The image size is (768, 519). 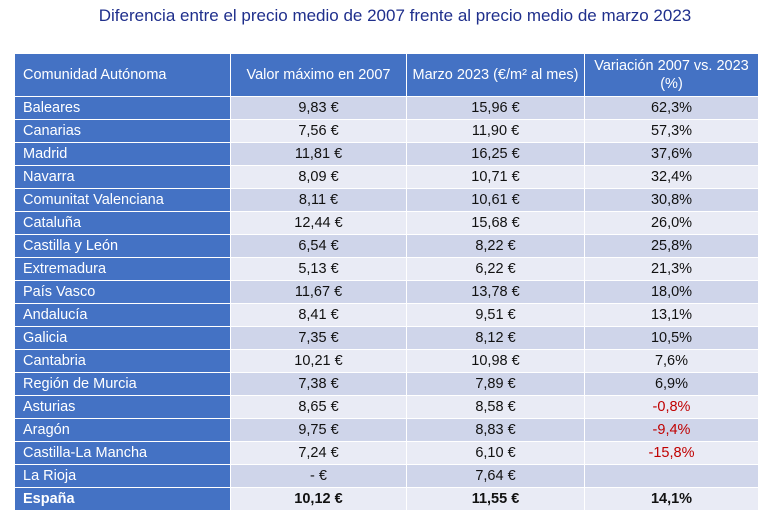 What do you see at coordinates (495, 108) in the screenshot?
I see `march-2023-cell: 15,96 €` at bounding box center [495, 108].